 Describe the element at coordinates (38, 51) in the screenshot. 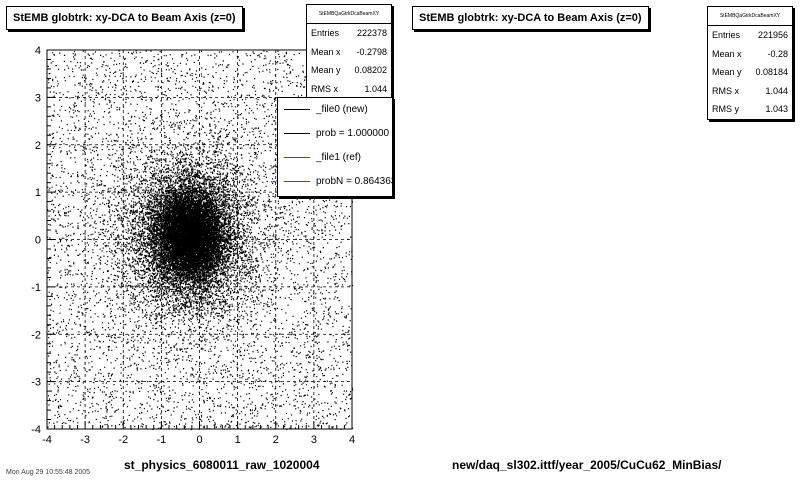

I see `y-tick-label: 4` at that location.